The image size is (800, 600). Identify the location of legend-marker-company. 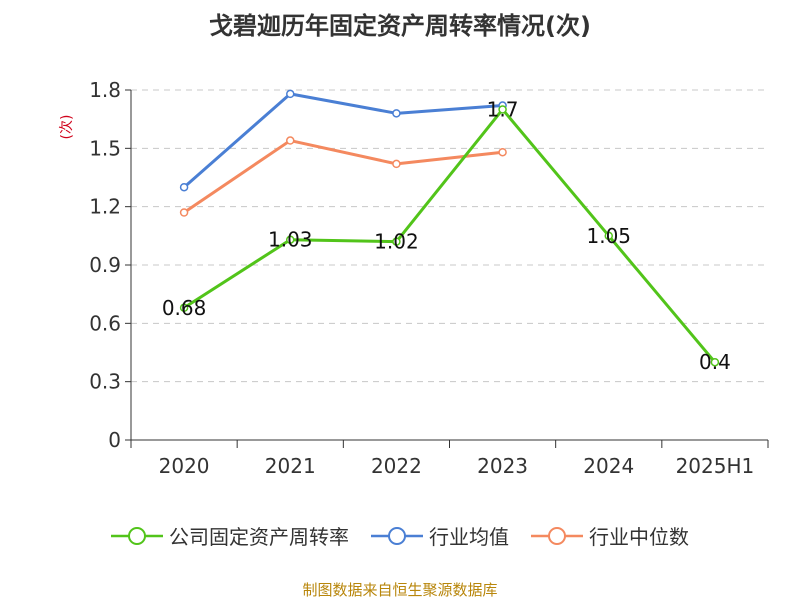
(137, 535).